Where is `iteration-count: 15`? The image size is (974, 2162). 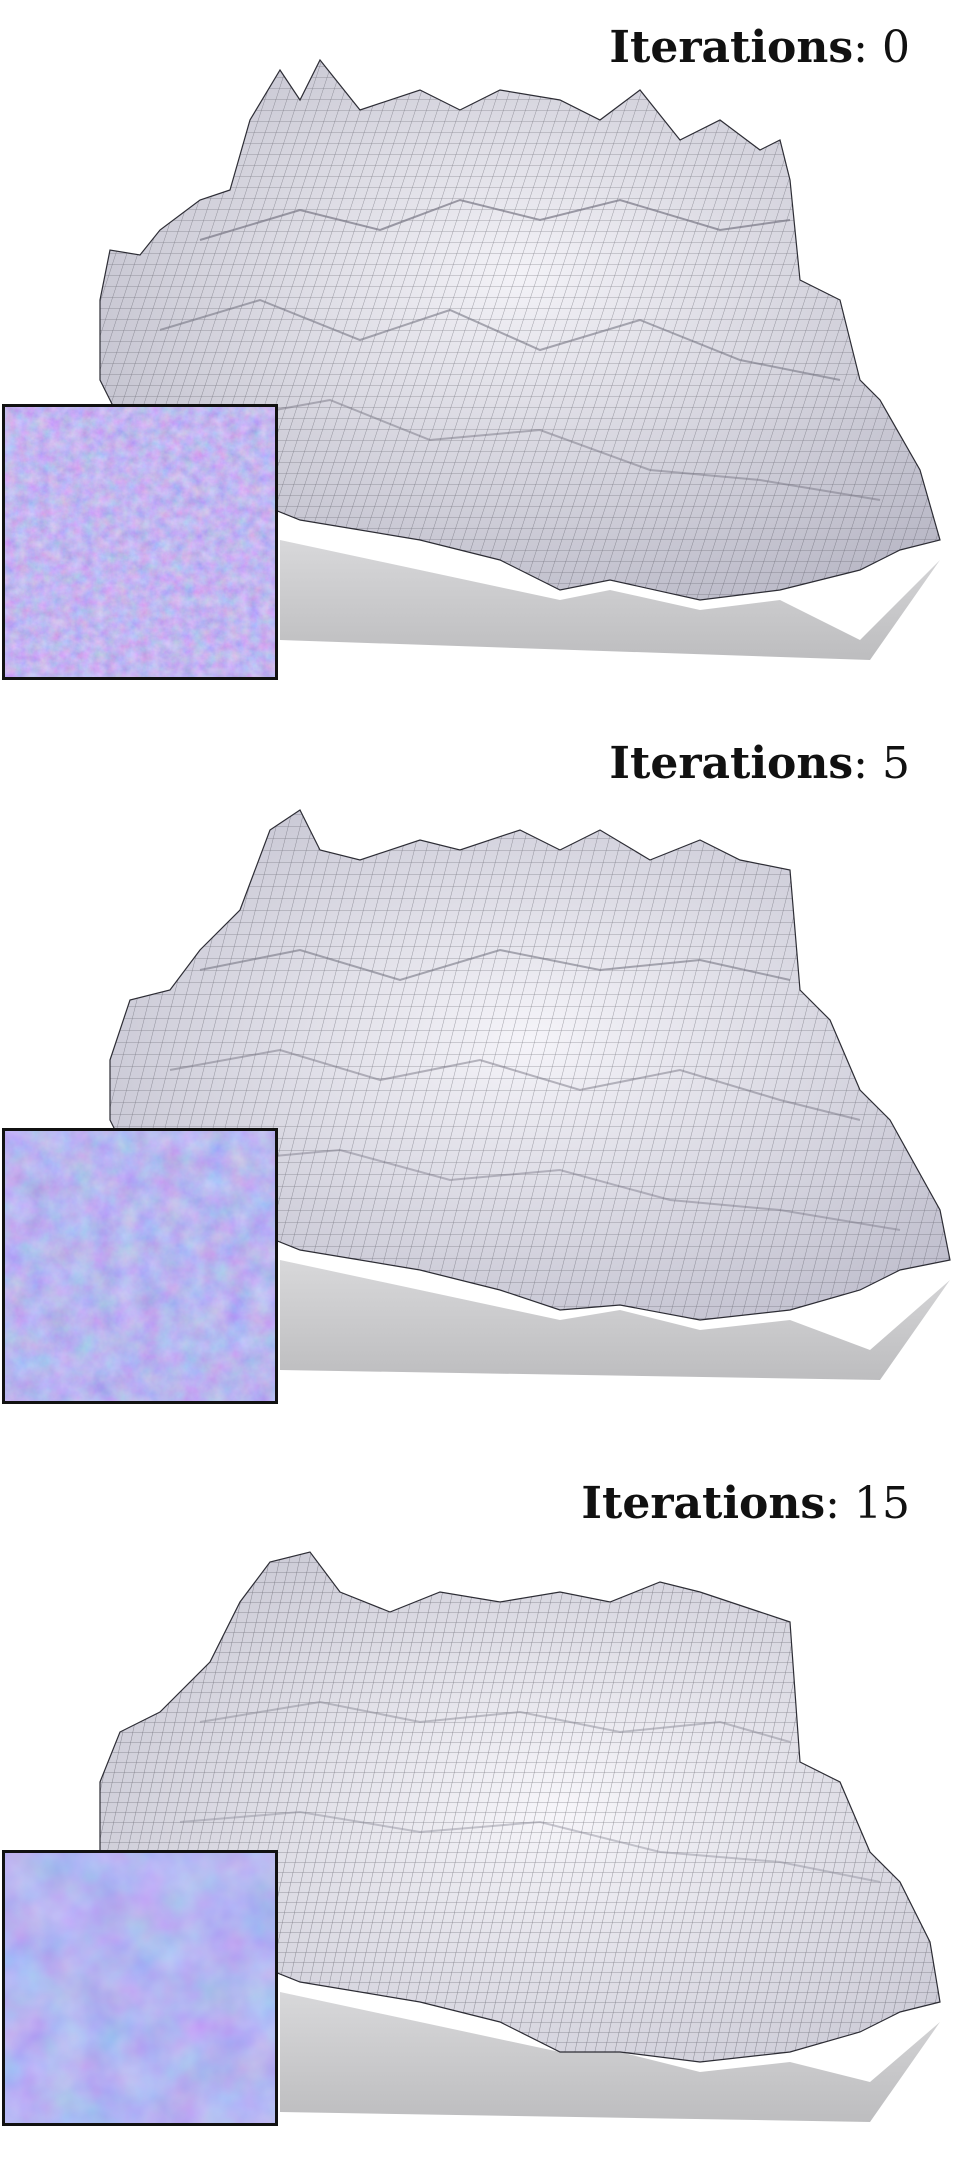
iteration-count: 15 is located at coordinates (882, 1503).